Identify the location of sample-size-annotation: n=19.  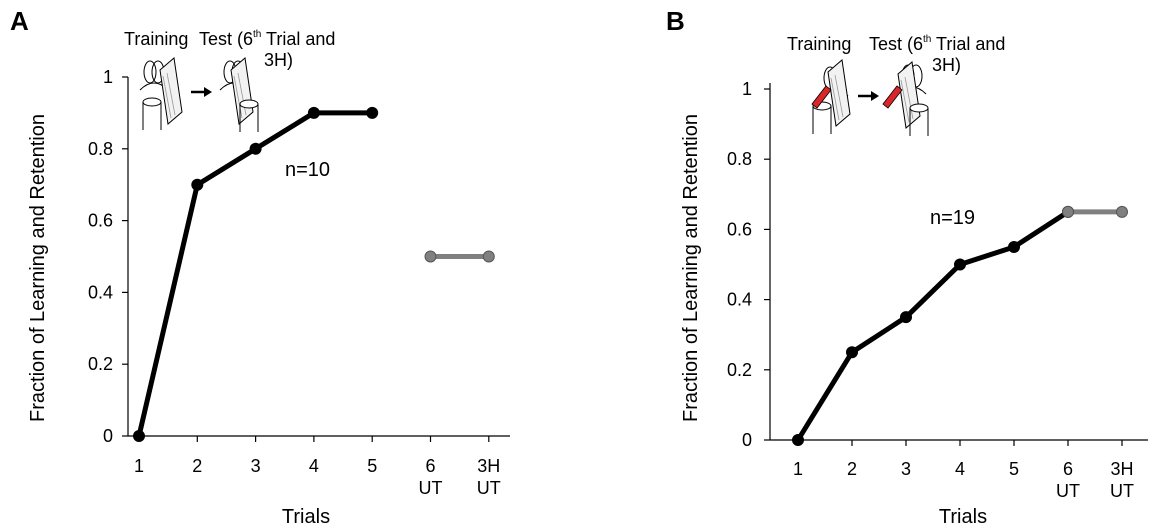
(952, 218).